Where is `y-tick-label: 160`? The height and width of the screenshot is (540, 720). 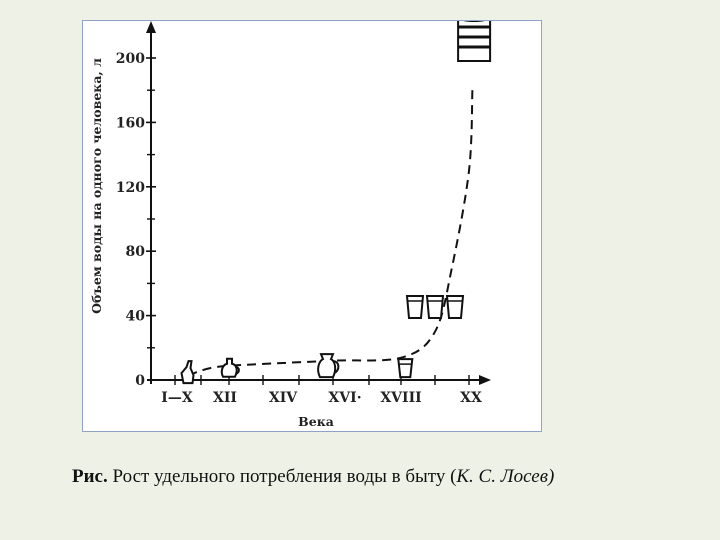 y-tick-label: 160 is located at coordinates (130, 123).